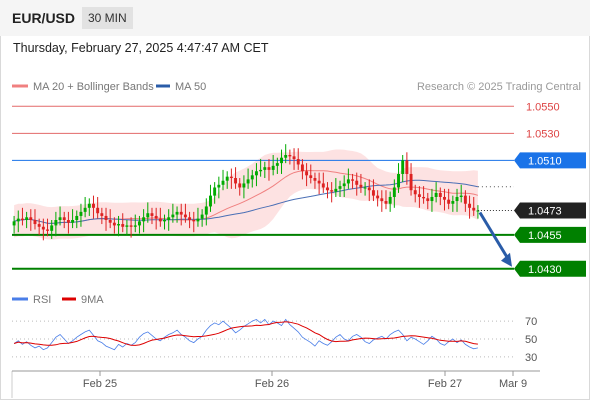 Image resolution: width=590 pixels, height=400 pixels. I want to click on level-box-1.0430, so click(550, 268).